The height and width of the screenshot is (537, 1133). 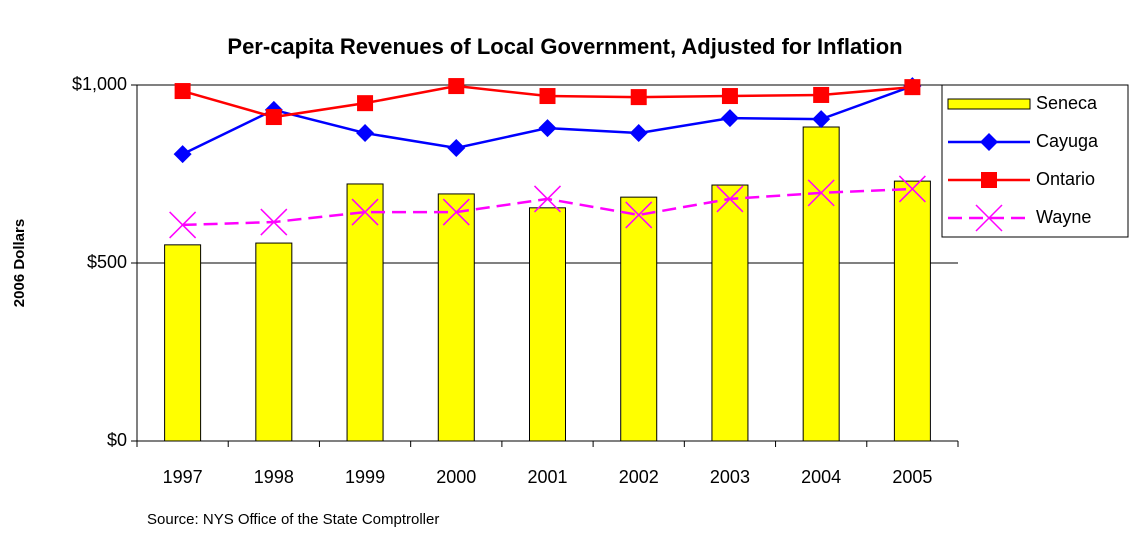 What do you see at coordinates (547, 477) in the screenshot?
I see `x-tick-label: 2001` at bounding box center [547, 477].